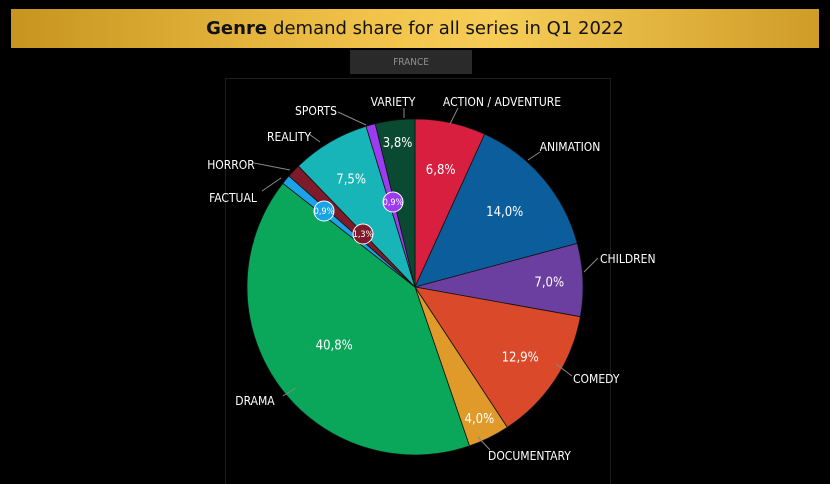  I want to click on leader-line-animation, so click(534, 156).